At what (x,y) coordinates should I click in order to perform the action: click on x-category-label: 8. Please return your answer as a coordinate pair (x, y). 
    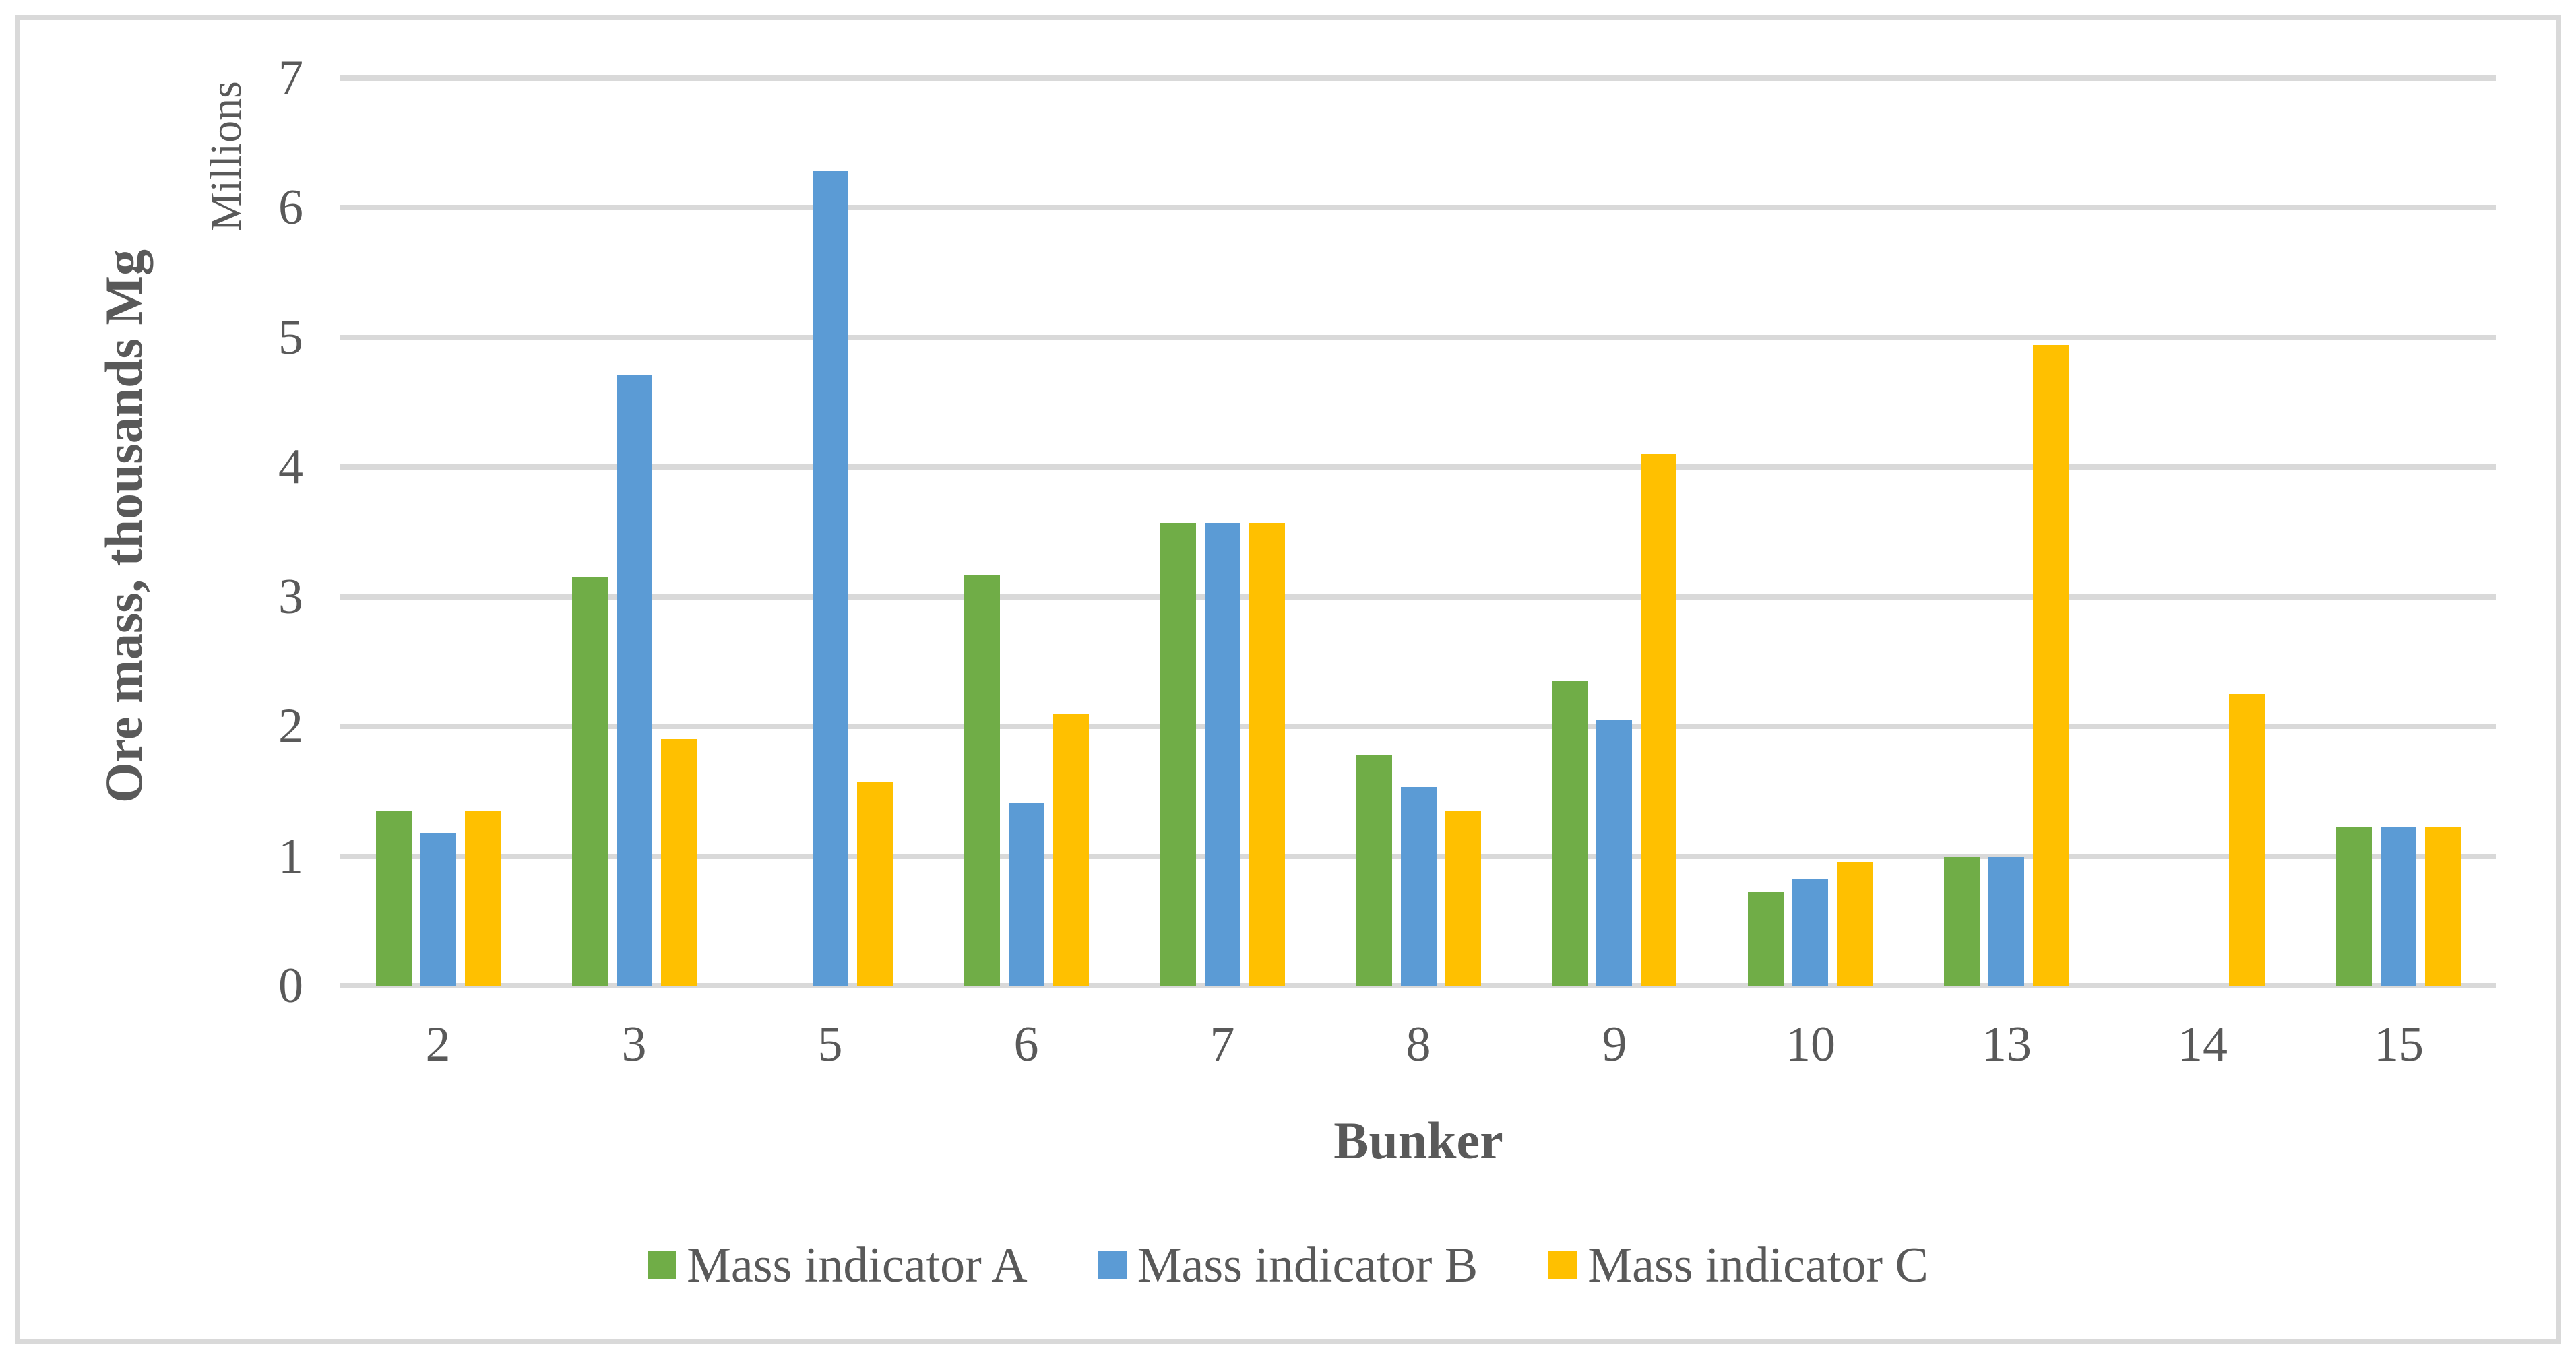
    Looking at the image, I should click on (1418, 1044).